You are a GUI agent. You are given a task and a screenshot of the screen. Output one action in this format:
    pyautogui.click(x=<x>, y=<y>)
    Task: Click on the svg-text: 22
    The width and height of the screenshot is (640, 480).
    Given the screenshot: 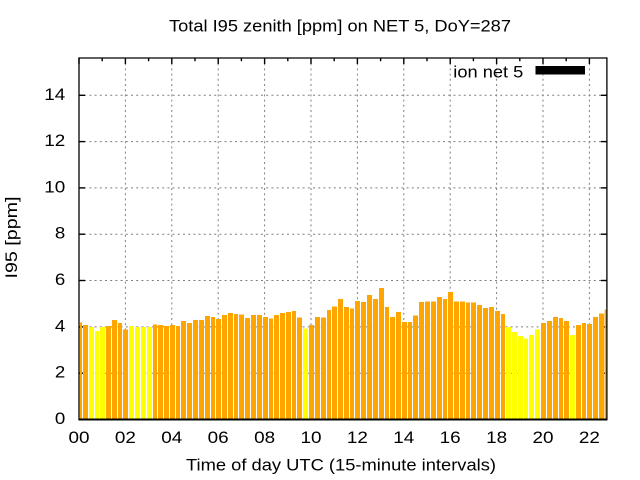 What is the action you would take?
    pyautogui.click(x=589, y=438)
    